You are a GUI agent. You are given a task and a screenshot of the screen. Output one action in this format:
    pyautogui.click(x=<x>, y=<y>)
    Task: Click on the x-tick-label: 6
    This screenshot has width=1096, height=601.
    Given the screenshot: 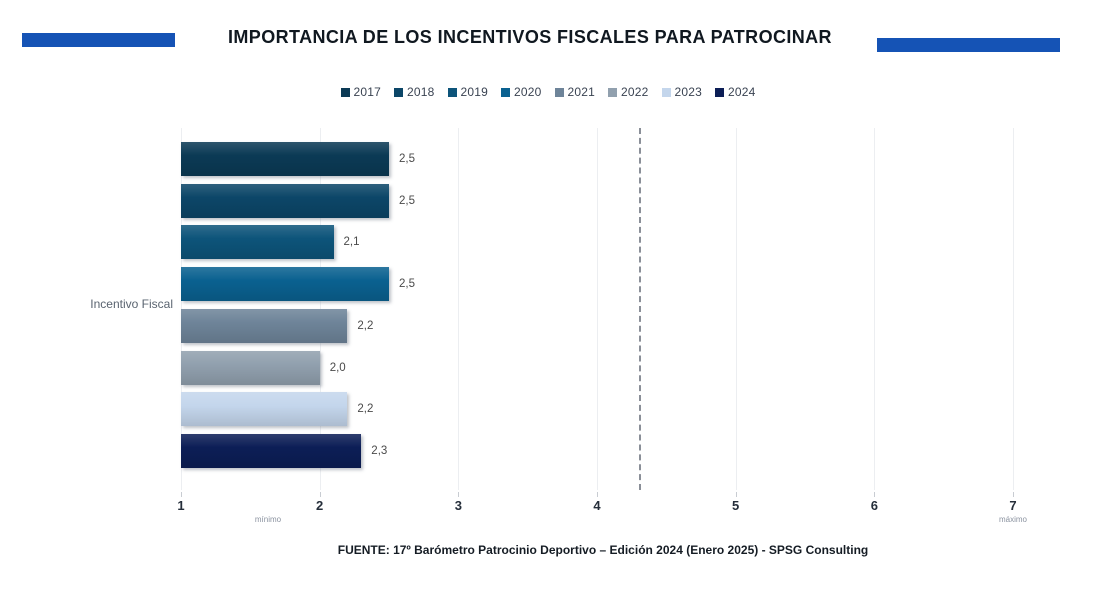 What is the action you would take?
    pyautogui.click(x=874, y=505)
    